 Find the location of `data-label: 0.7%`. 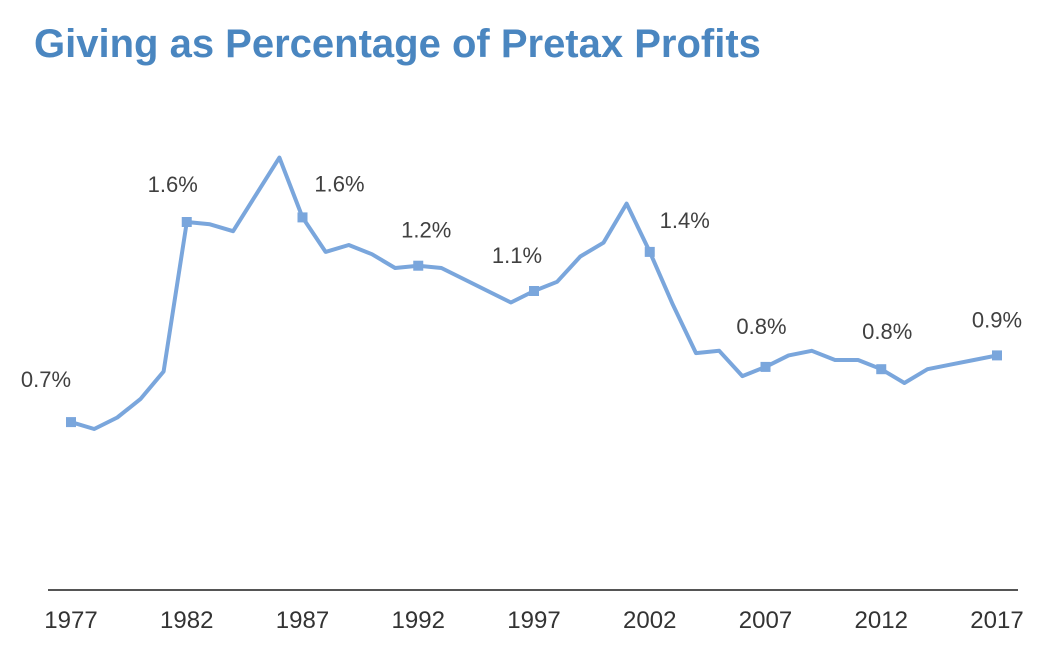

data-label: 0.7% is located at coordinates (46, 379).